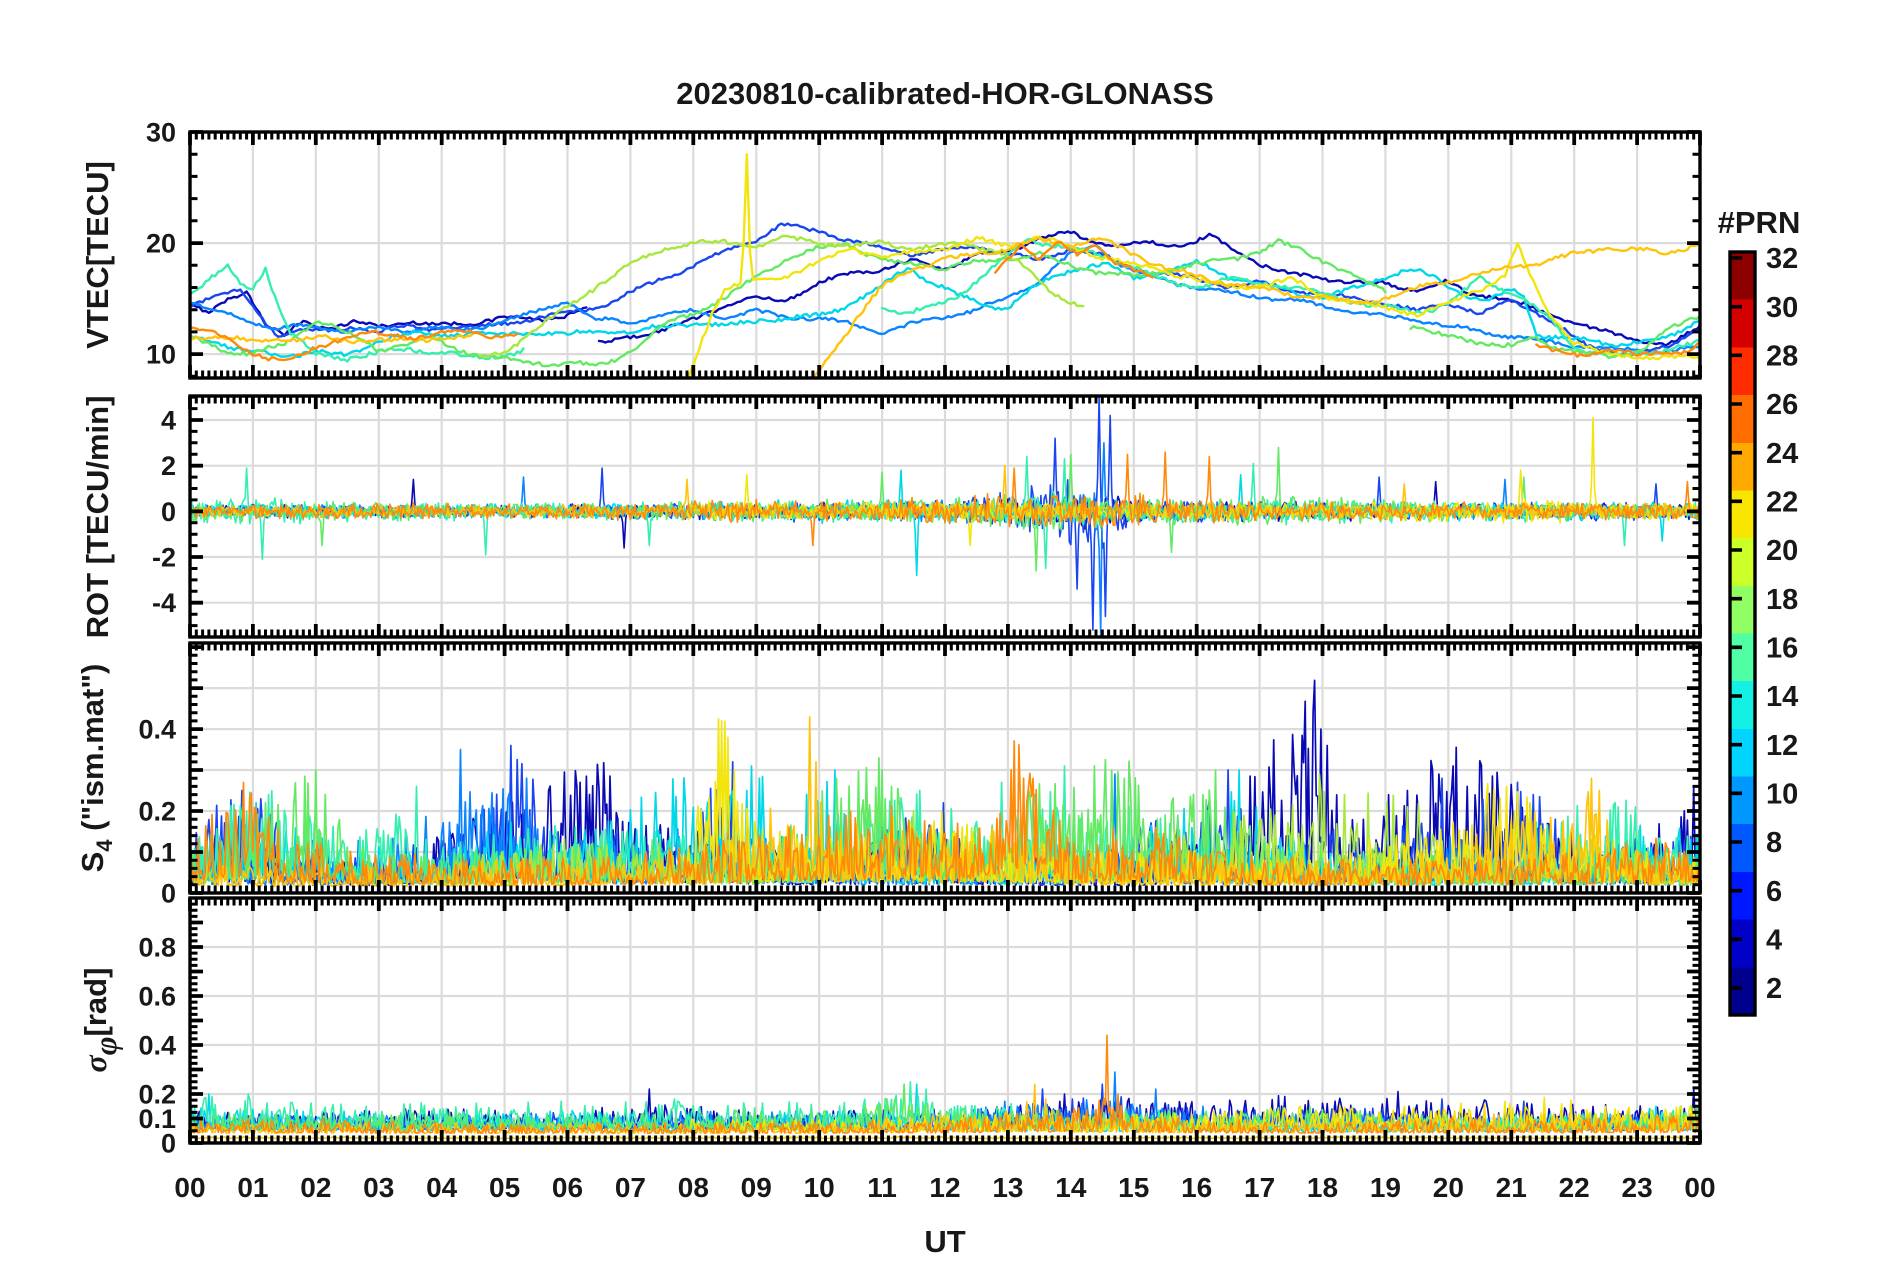 This screenshot has width=1902, height=1272. Describe the element at coordinates (157, 1094) in the screenshot. I see `y-tick-label-sigma_phi: 0.2` at that location.